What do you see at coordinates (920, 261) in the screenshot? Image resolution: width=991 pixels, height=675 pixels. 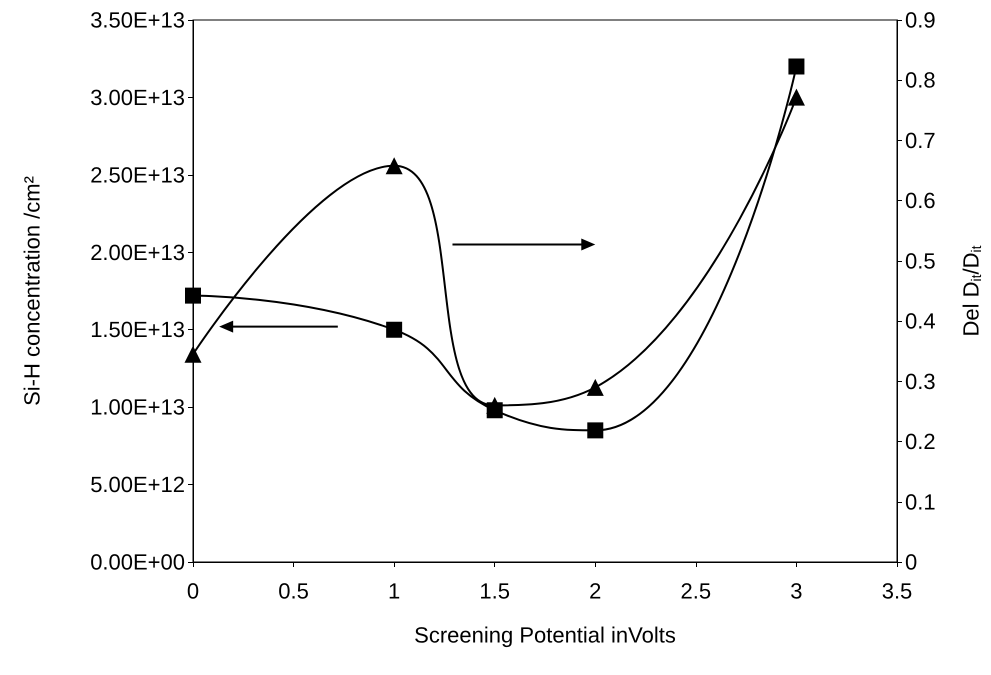 I see `y2-tick-label: 0.5` at bounding box center [920, 261].